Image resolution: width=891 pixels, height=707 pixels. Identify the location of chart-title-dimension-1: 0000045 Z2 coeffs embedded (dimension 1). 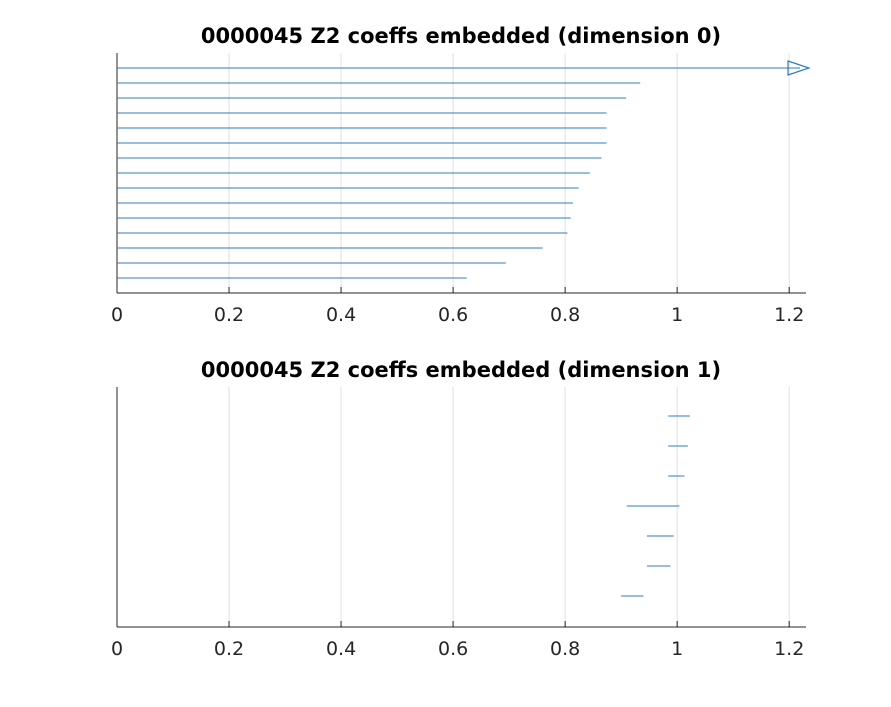
(461, 370).